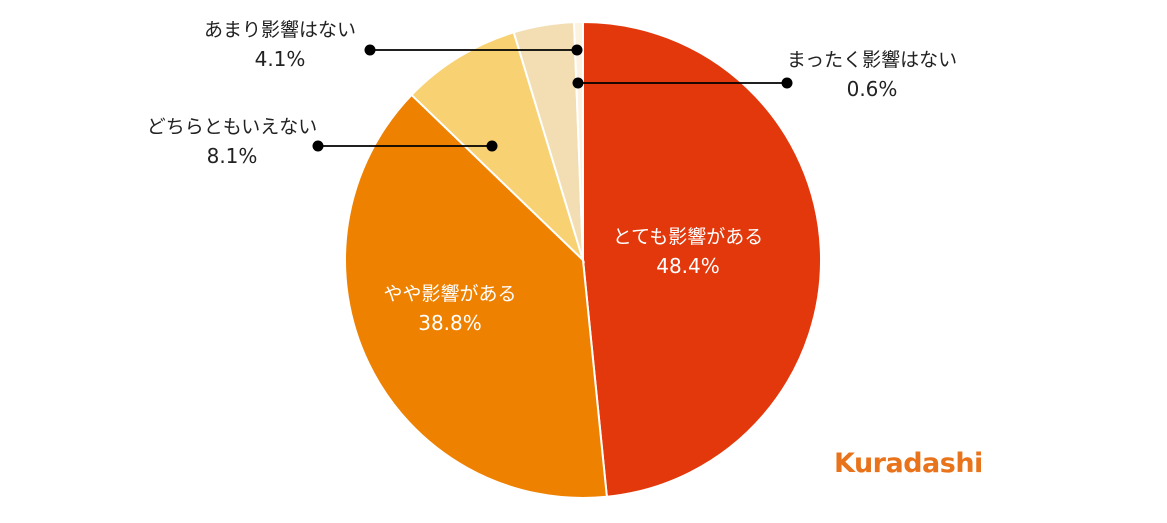  I want to click on slice-label: とても影響がある, so click(688, 237).